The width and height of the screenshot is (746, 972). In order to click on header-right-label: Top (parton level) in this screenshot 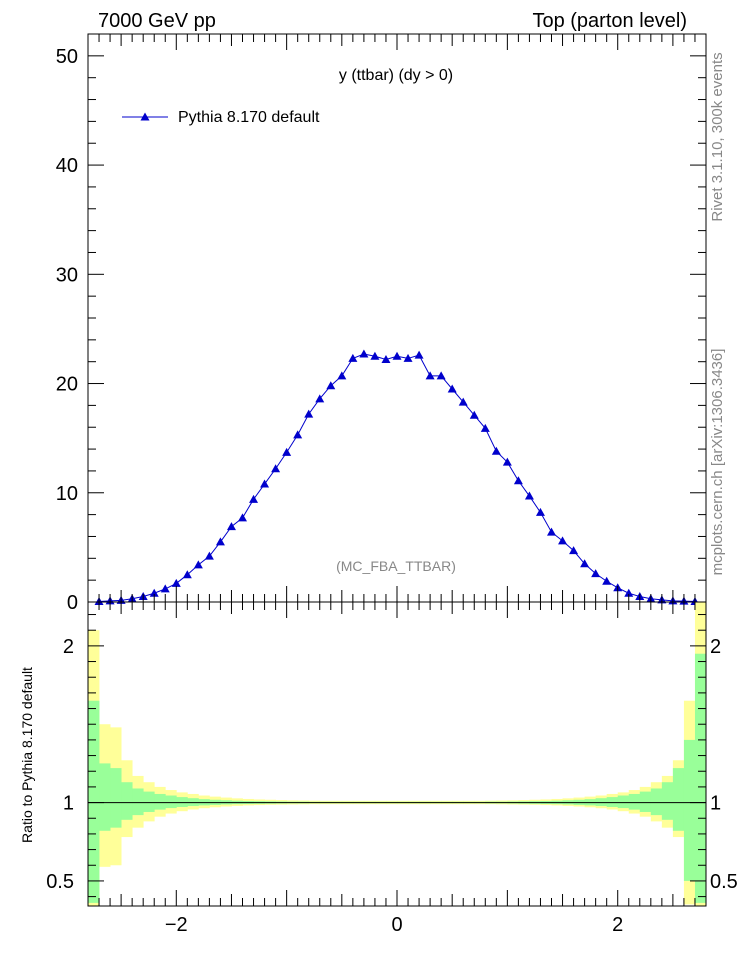, I will do `click(609, 21)`.